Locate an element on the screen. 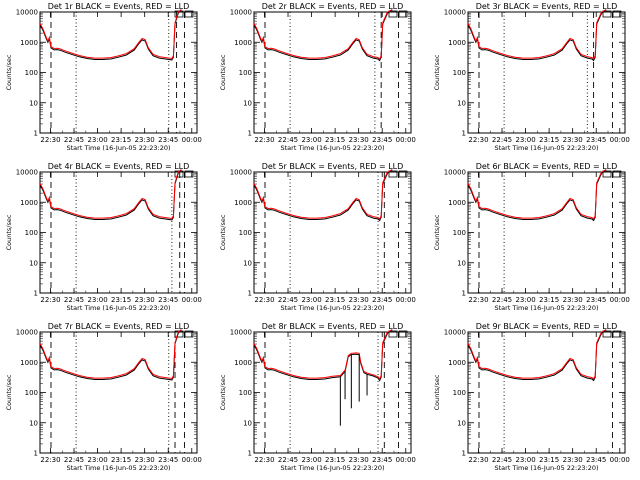 The height and width of the screenshot is (480, 640). panel-title: Det 5r BLACK = Events, RED = LLD is located at coordinates (333, 166).